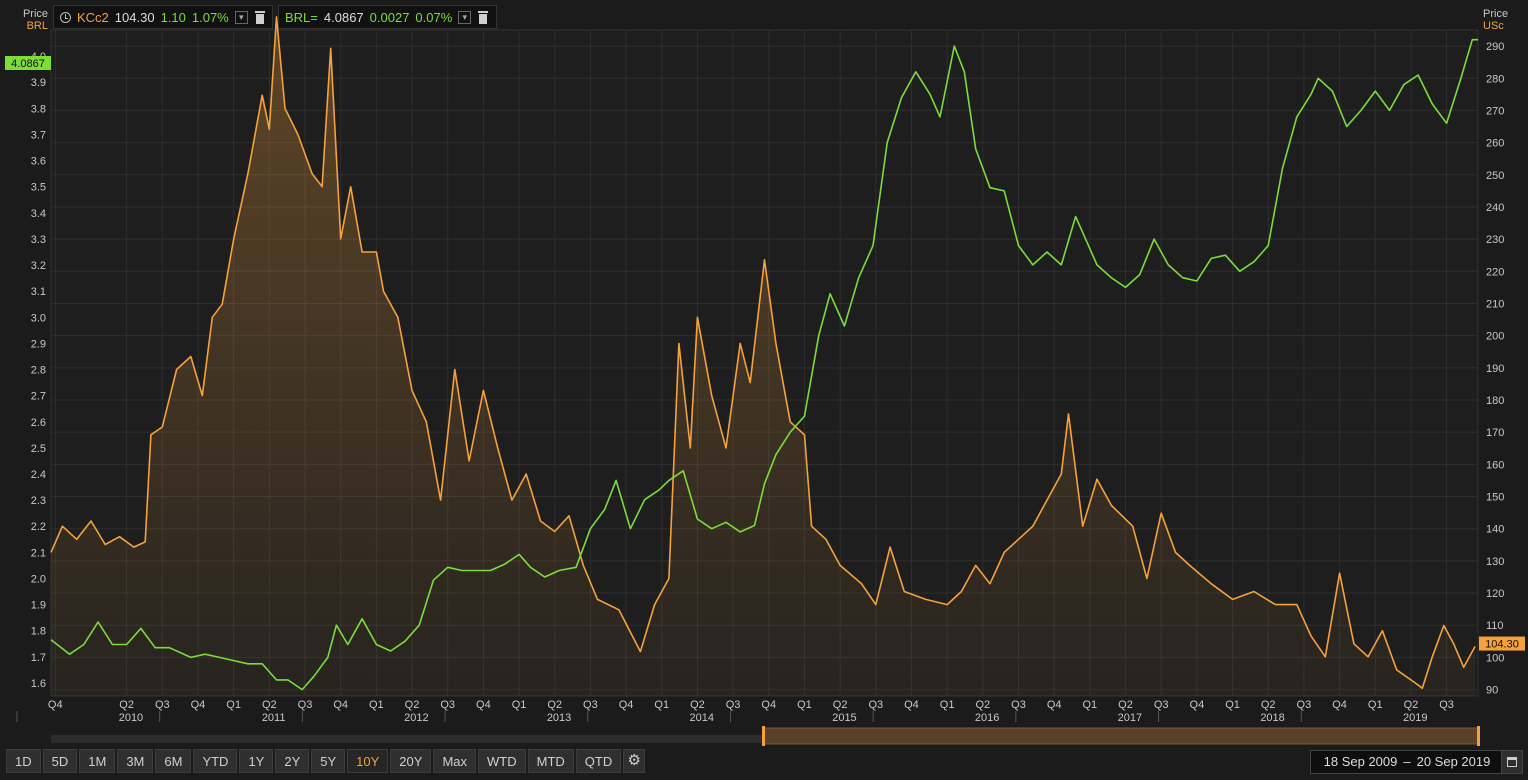 Image resolution: width=1528 pixels, height=780 pixels. I want to click on year-tick-label: 2014, so click(702, 718).